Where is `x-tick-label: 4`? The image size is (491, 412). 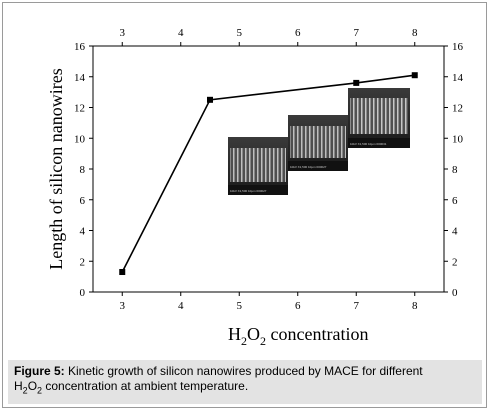 x-tick-label: 4 is located at coordinates (181, 306).